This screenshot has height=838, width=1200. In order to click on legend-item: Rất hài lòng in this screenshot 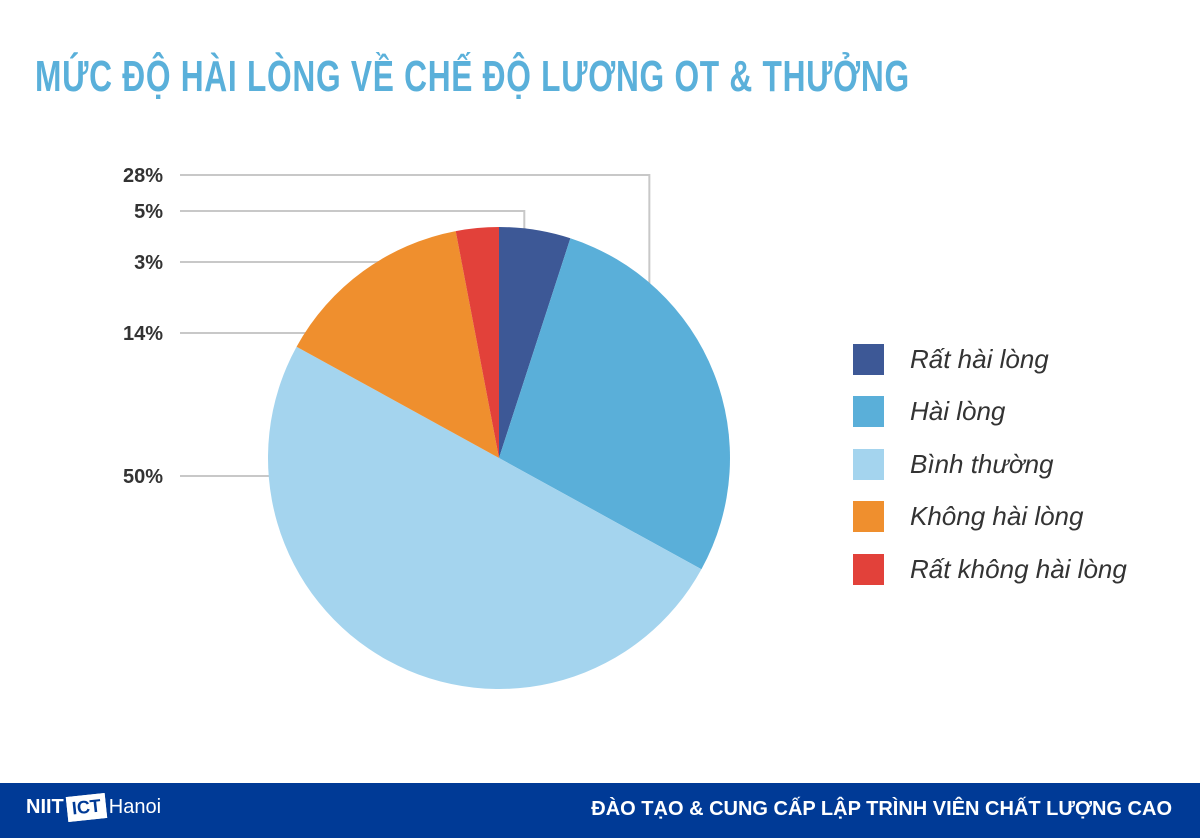, I will do `click(990, 359)`.